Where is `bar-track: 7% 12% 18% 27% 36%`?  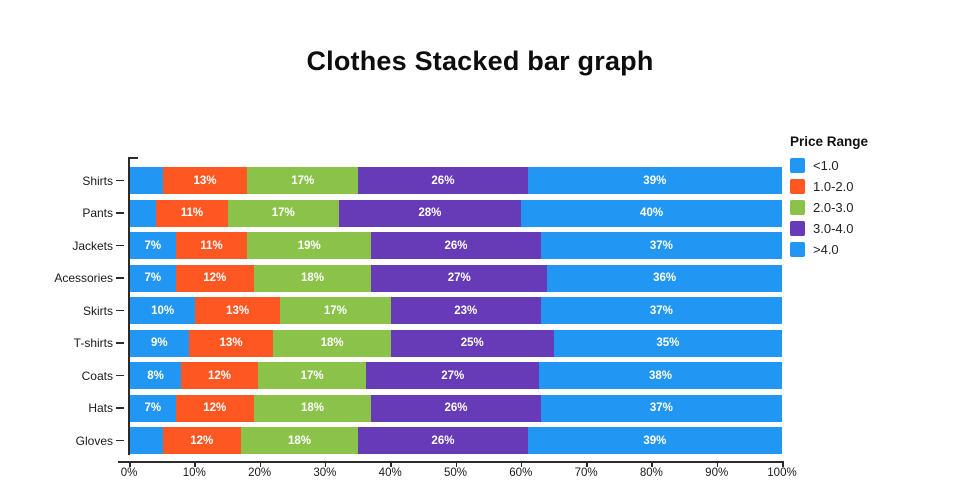 bar-track: 7% 12% 18% 27% 36% is located at coordinates (456, 278).